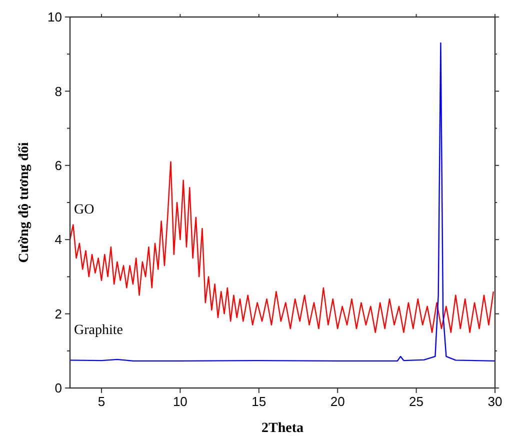 The image size is (511, 446). Describe the element at coordinates (337, 401) in the screenshot. I see `x-tick-label: 20` at that location.